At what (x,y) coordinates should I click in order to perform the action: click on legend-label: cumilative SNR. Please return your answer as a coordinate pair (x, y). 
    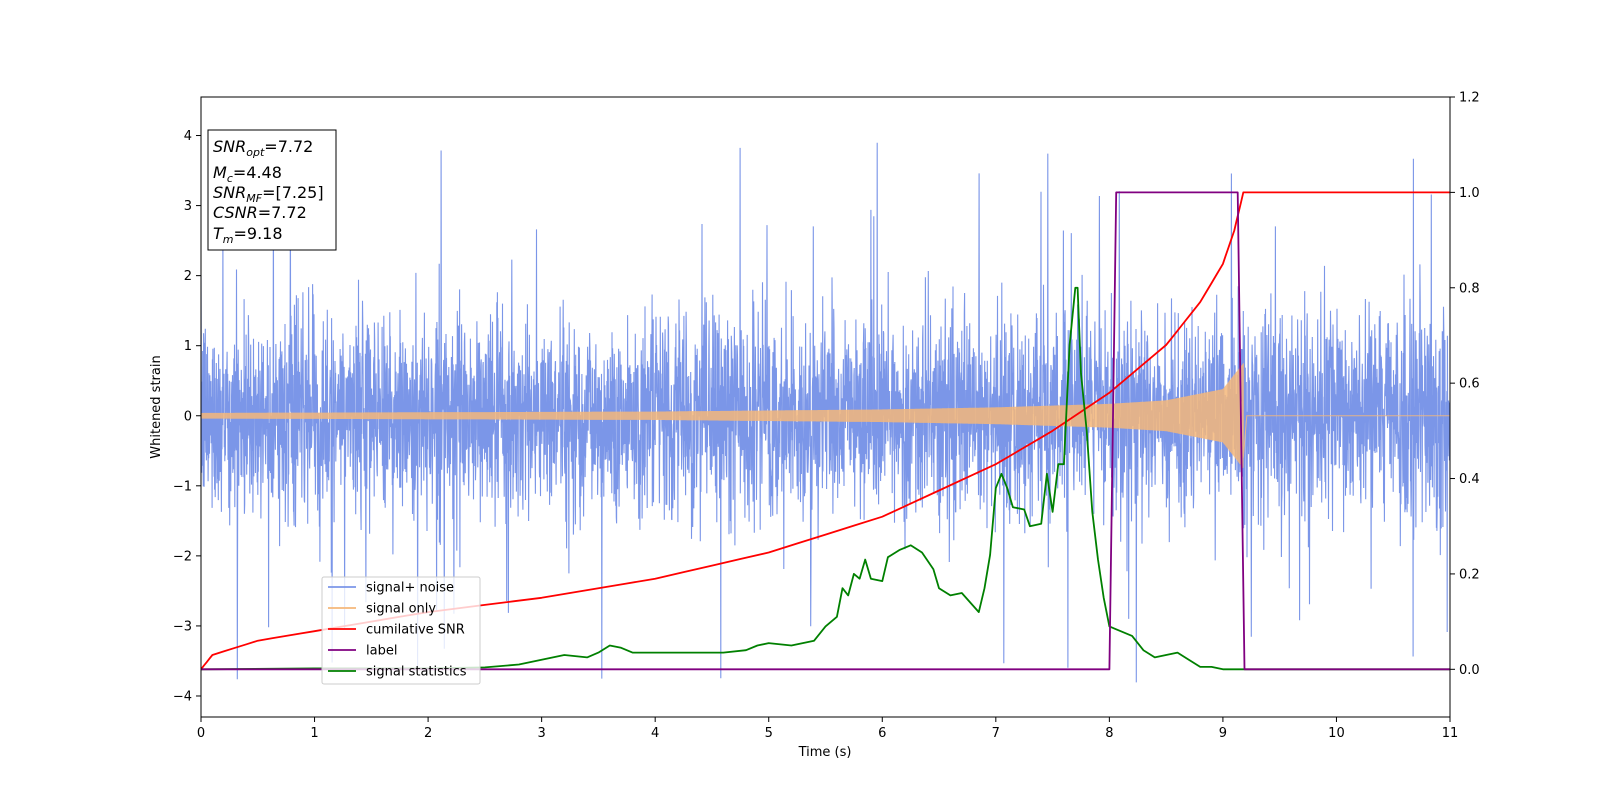
    Looking at the image, I should click on (415, 630).